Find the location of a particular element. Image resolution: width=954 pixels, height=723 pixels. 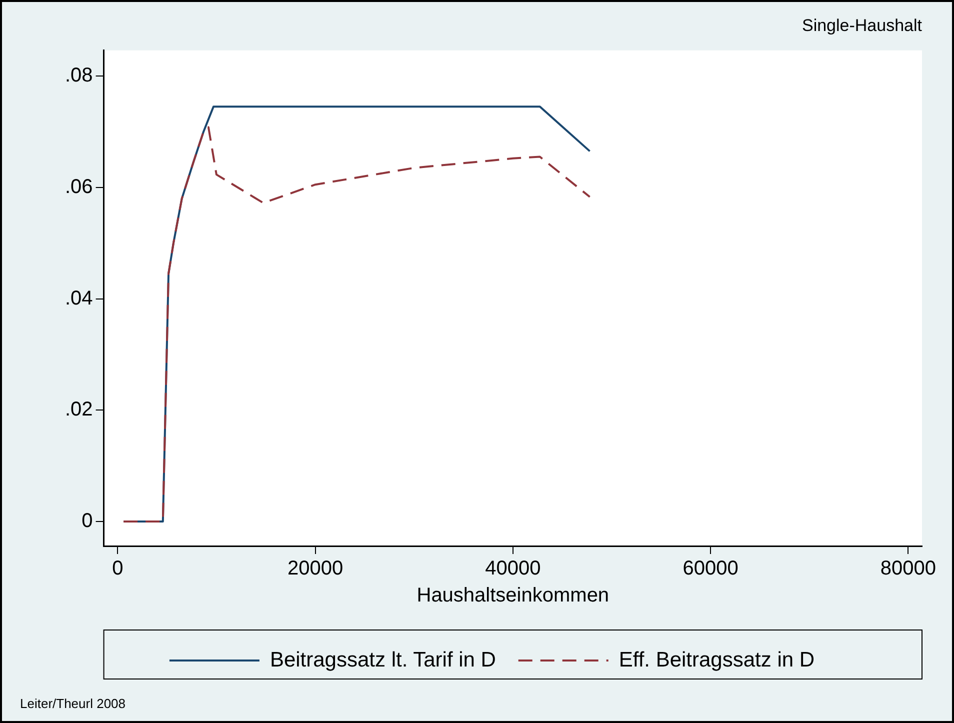

y-tick-label: .08 is located at coordinates (78, 75).